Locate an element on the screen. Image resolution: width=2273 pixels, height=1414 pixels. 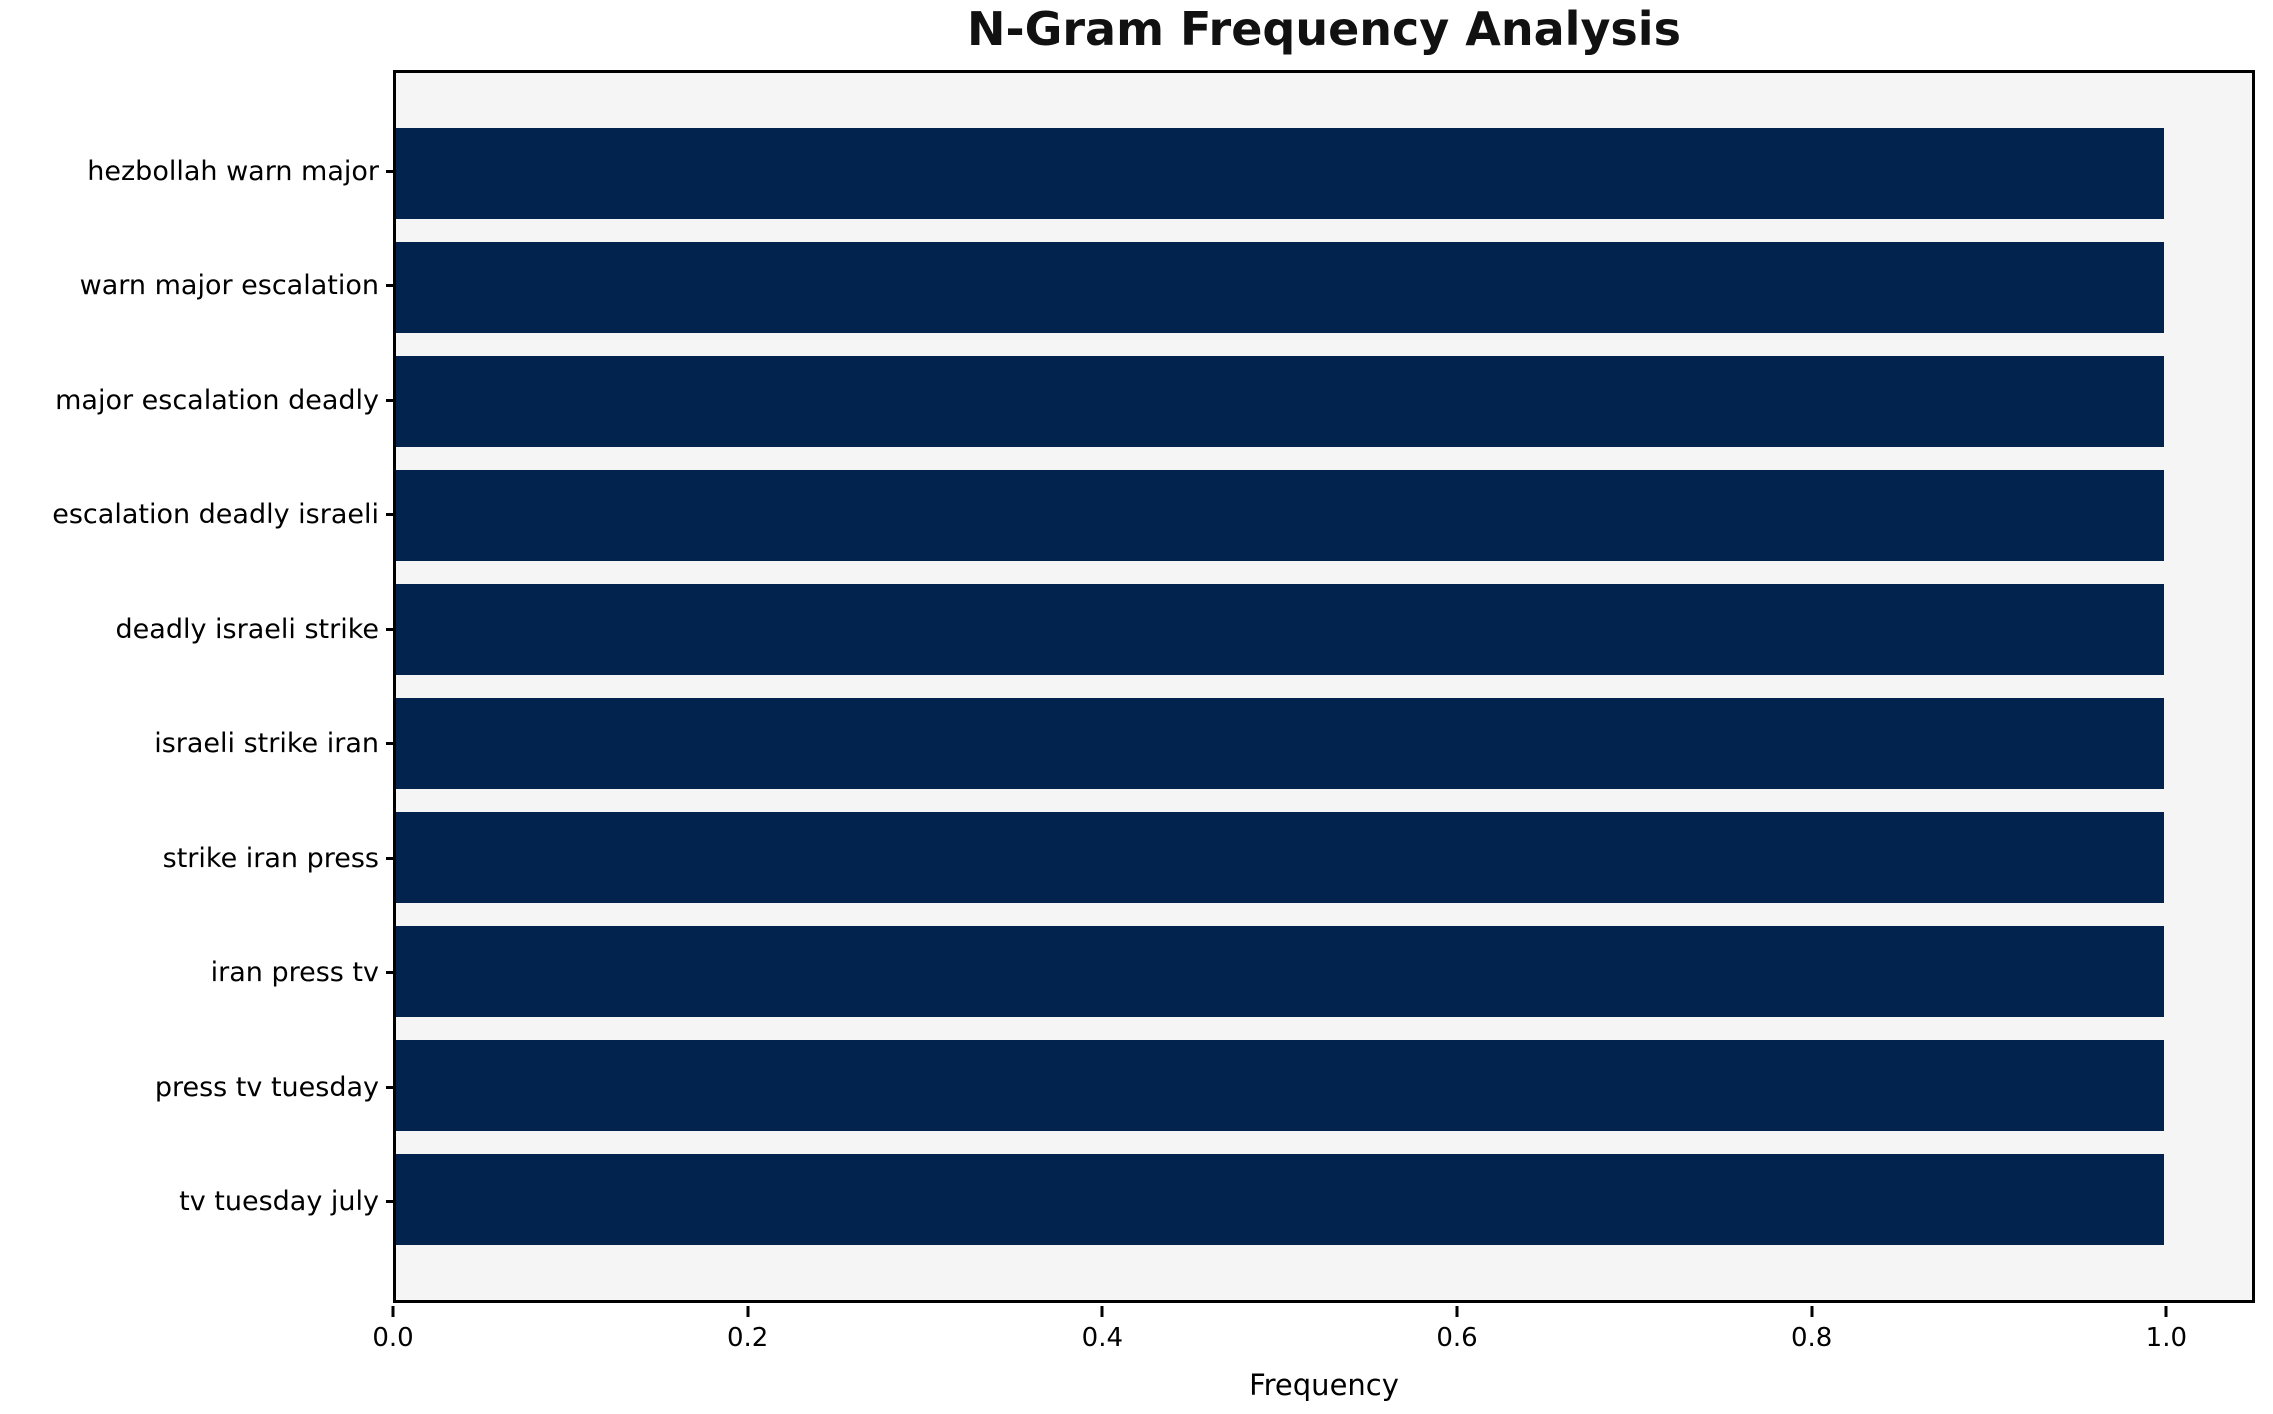
x-tick-label: 0.8 is located at coordinates (1811, 1338).